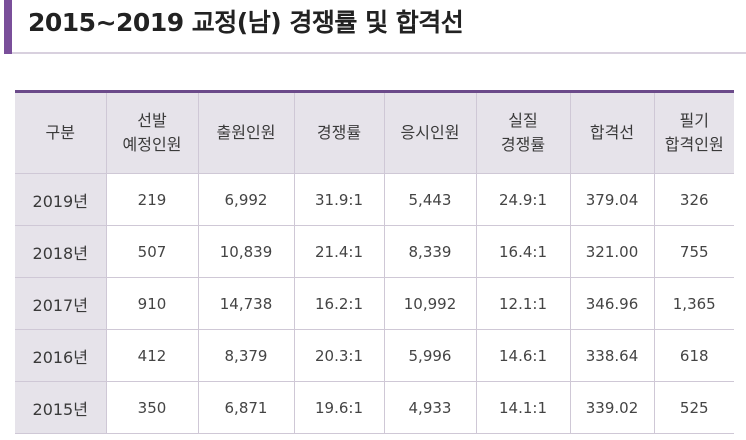 The image size is (746, 440). What do you see at coordinates (379, 53) in the screenshot?
I see `title-divider` at bounding box center [379, 53].